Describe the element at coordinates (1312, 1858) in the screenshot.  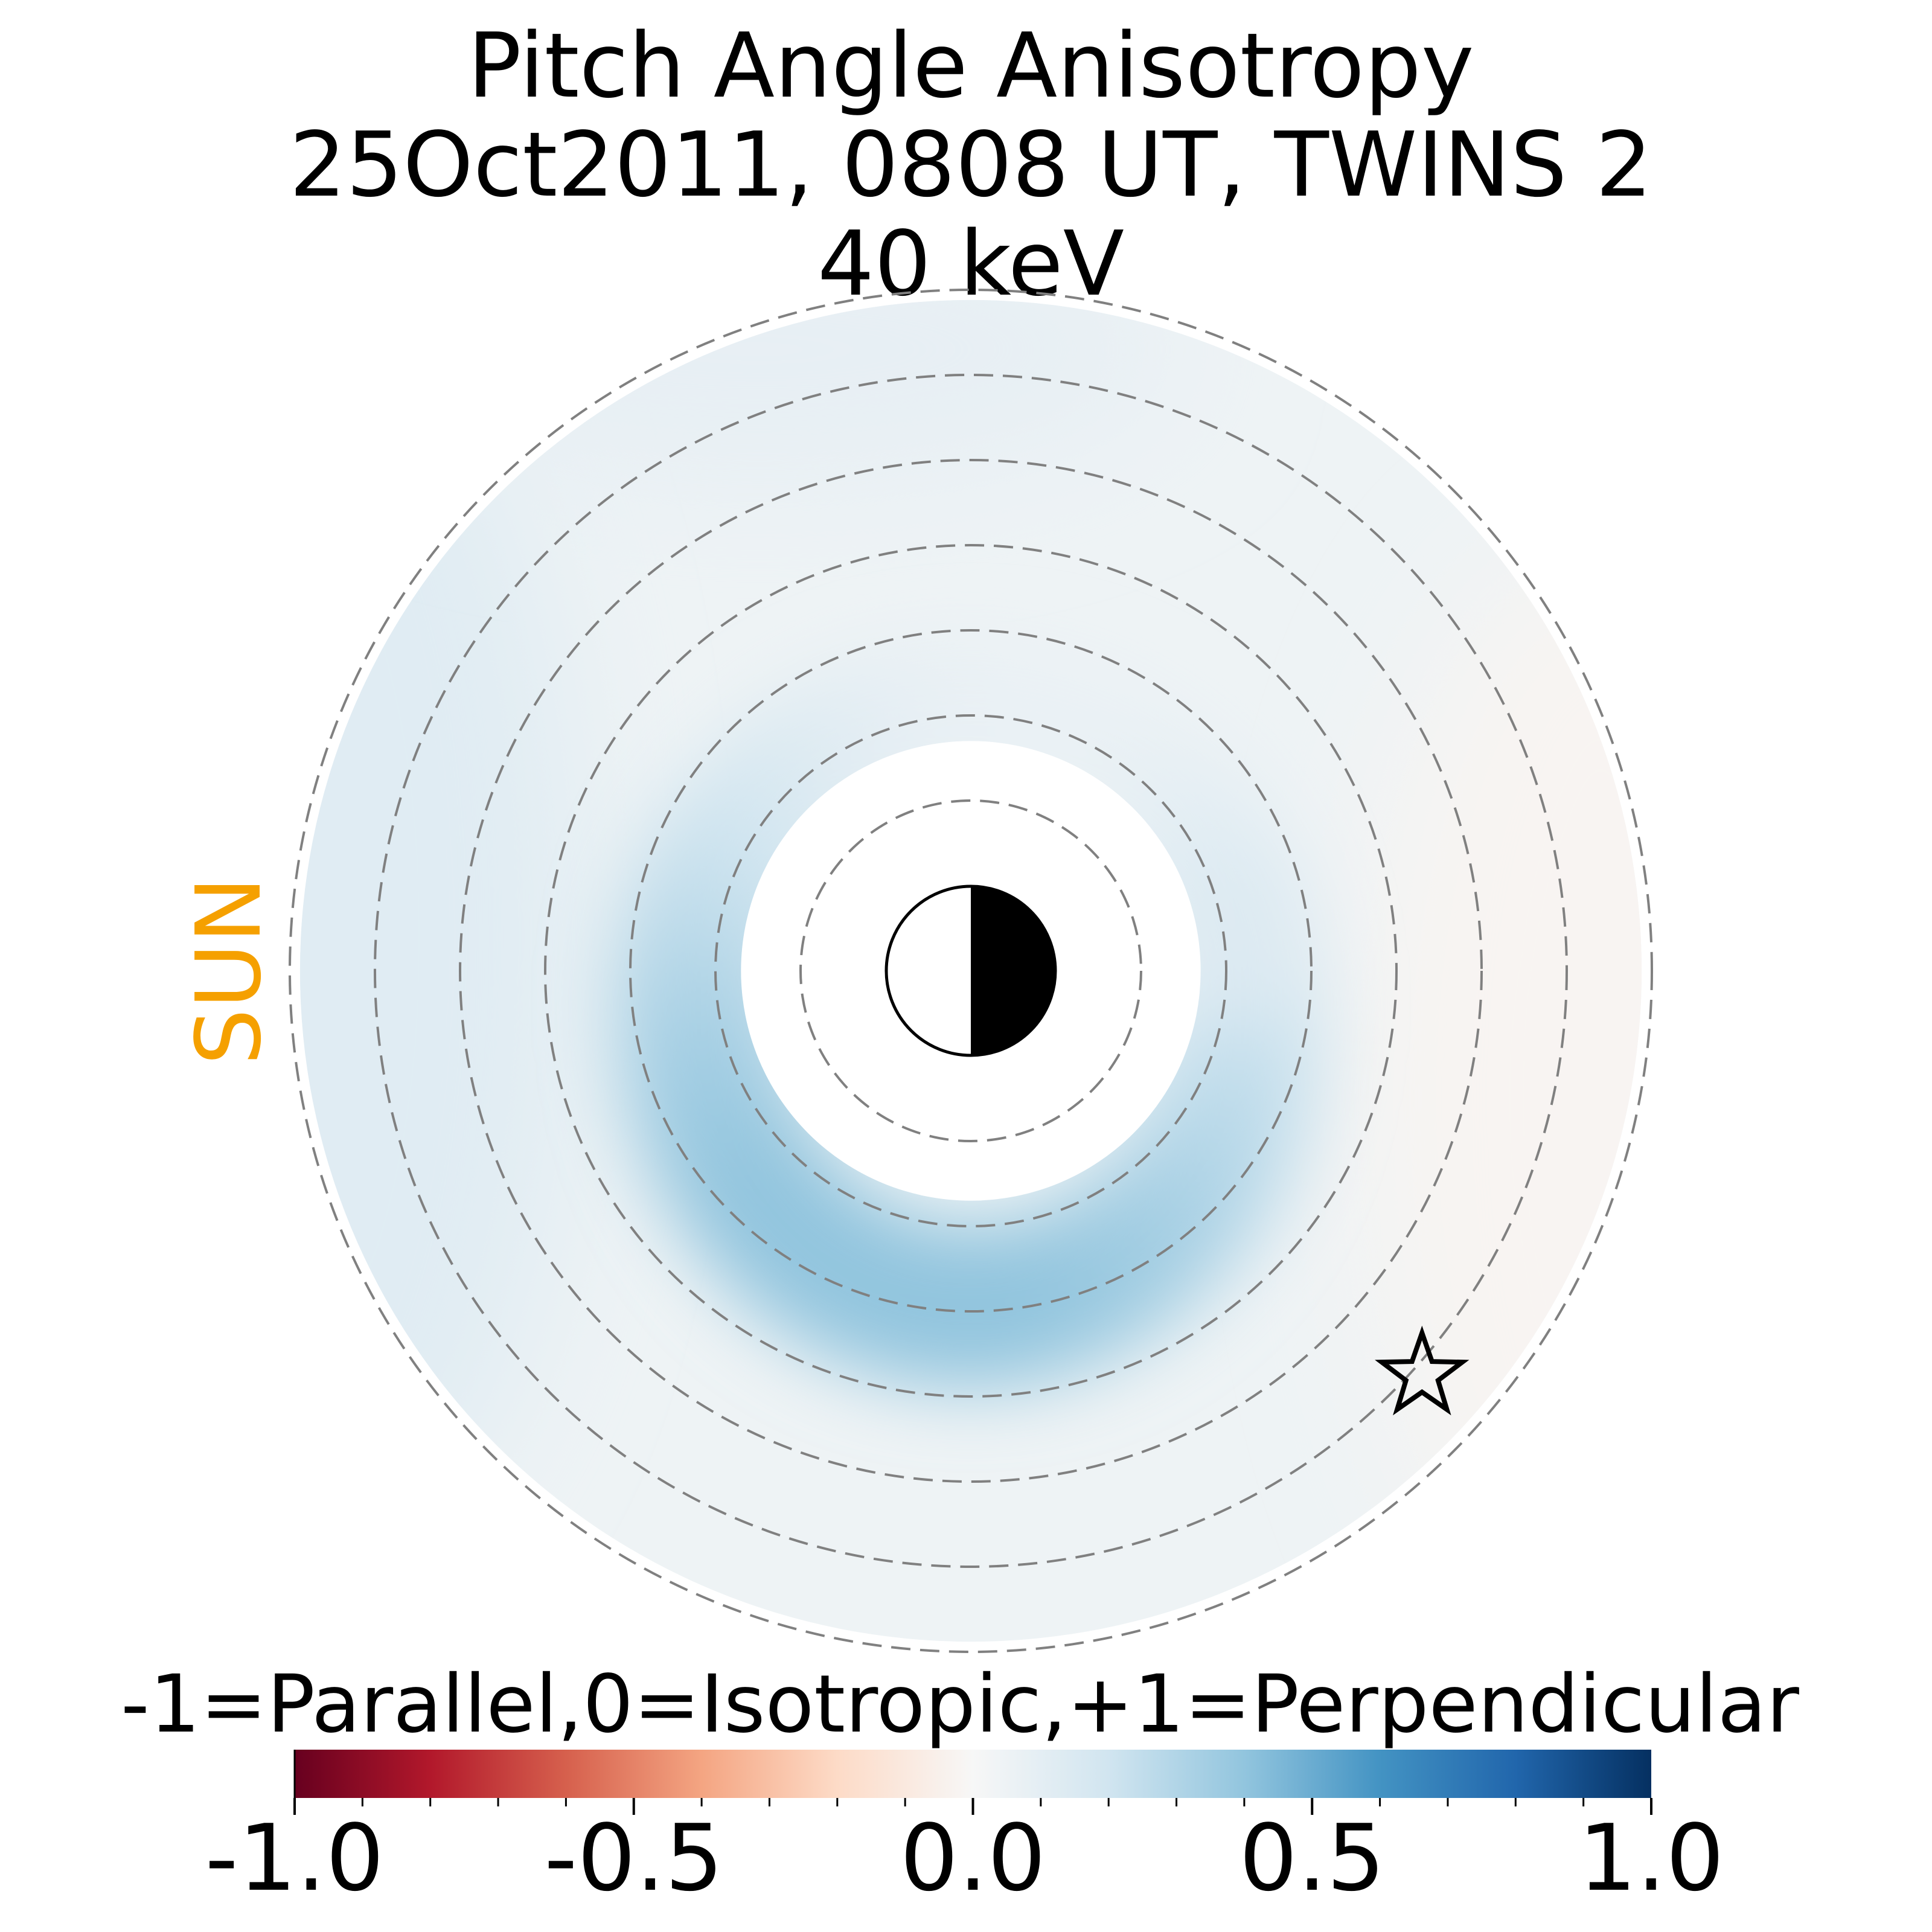
I see `colorbar-tick-label: 0.5` at that location.